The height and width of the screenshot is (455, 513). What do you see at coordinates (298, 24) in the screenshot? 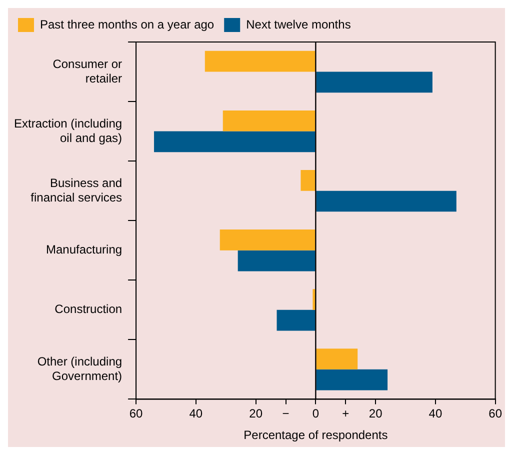
I see `legend-label: Next twelve months` at bounding box center [298, 24].